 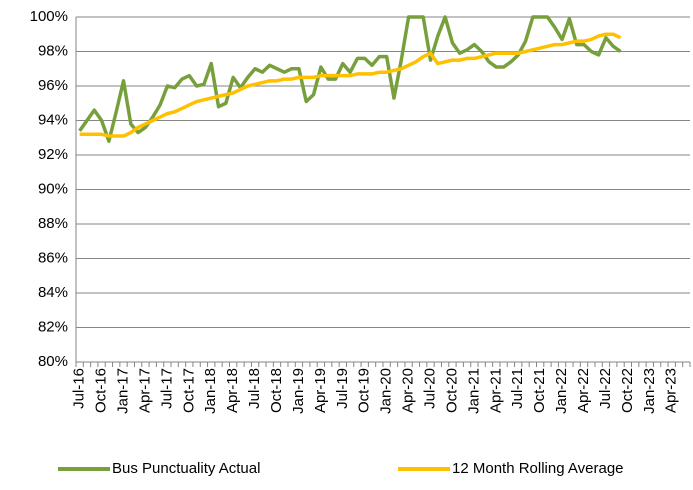 What do you see at coordinates (298, 391) in the screenshot?
I see `x-tick-label: Jan-19` at bounding box center [298, 391].